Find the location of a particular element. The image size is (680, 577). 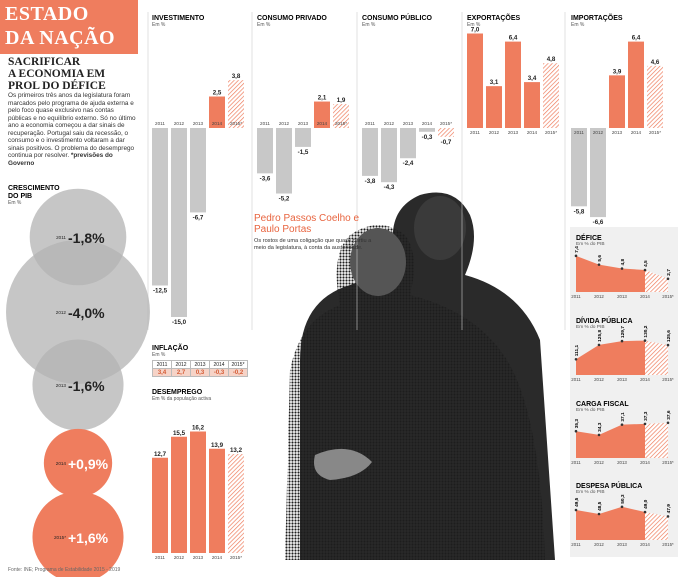

data-label: -6,7 is located at coordinates (198, 217).